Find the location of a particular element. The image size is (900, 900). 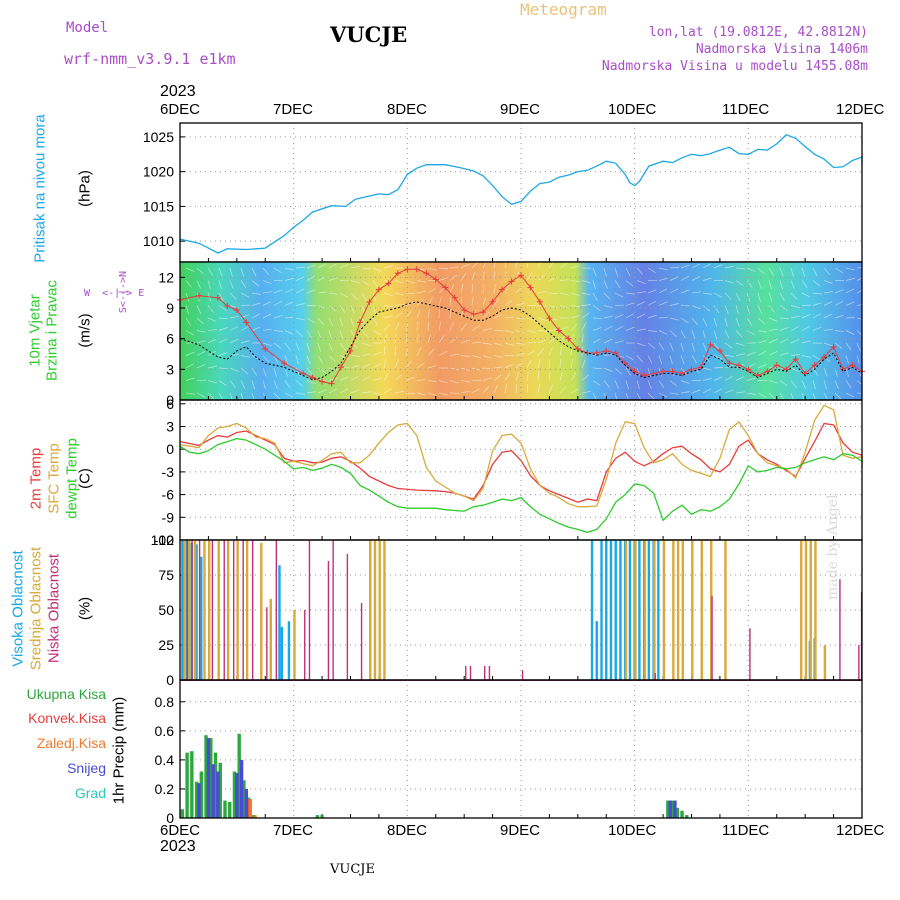

wind-panel: 0 3 6 9 12 is located at coordinates (512, 333).